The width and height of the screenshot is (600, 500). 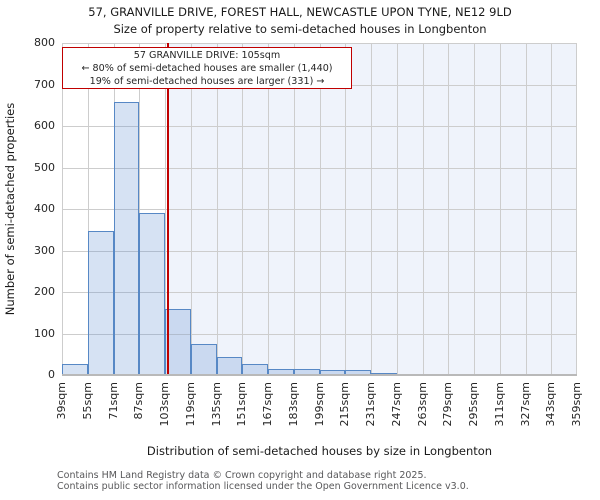 What do you see at coordinates (370, 404) in the screenshot?
I see `x-tick-label: 231sqm` at bounding box center [370, 404].